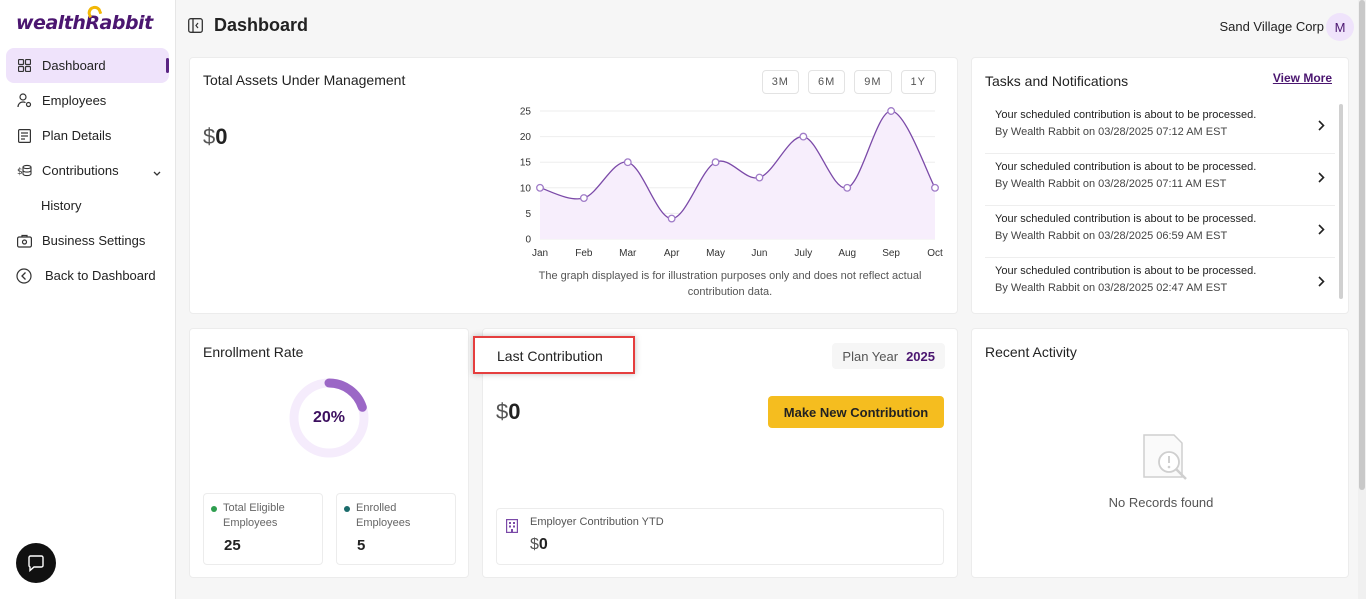 The height and width of the screenshot is (599, 1366). I want to click on series-area, so click(737, 175).